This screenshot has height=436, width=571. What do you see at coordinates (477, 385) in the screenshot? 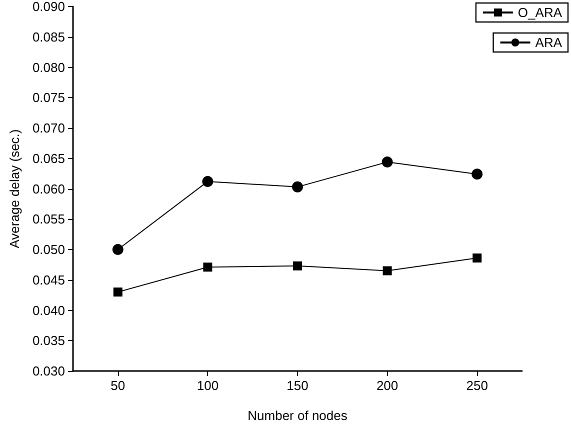
I see `x-tick-label: 250` at bounding box center [477, 385].